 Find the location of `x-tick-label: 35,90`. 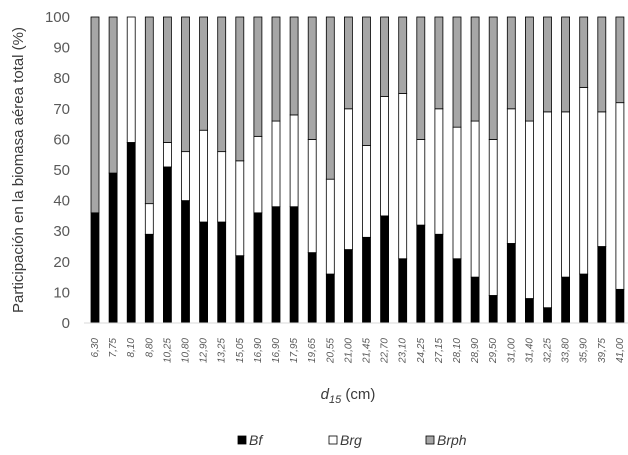

x-tick-label: 35,90 is located at coordinates (584, 350).